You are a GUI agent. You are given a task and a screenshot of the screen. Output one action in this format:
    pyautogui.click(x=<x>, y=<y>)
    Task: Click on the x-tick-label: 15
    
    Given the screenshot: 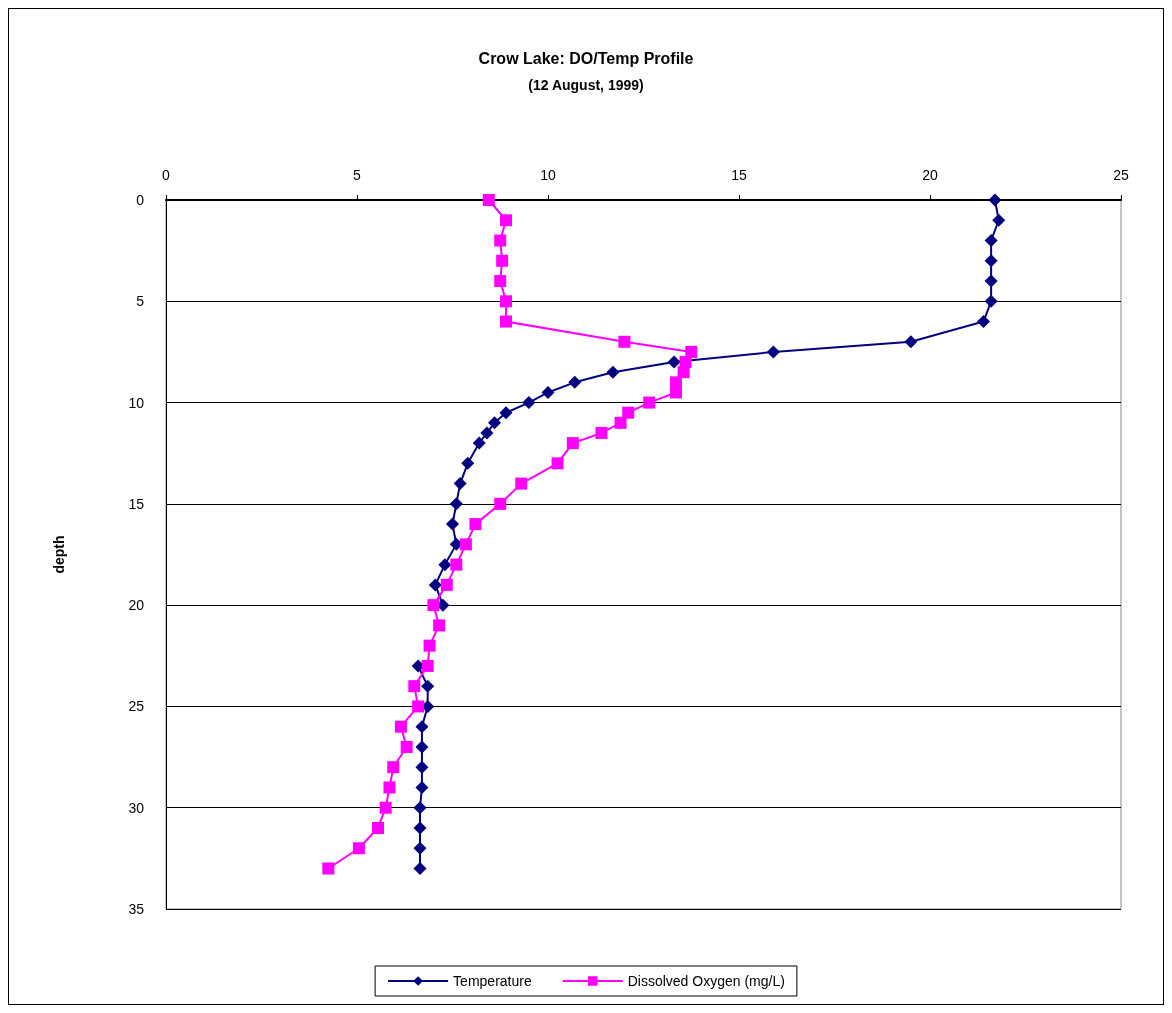 What is the action you would take?
    pyautogui.click(x=739, y=175)
    